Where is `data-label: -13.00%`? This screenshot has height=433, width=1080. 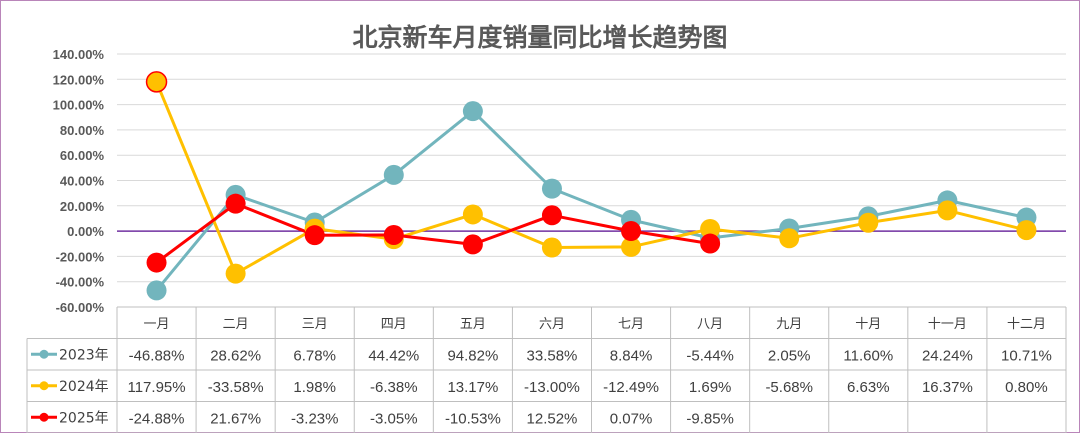
data-label: -13.00% is located at coordinates (552, 387).